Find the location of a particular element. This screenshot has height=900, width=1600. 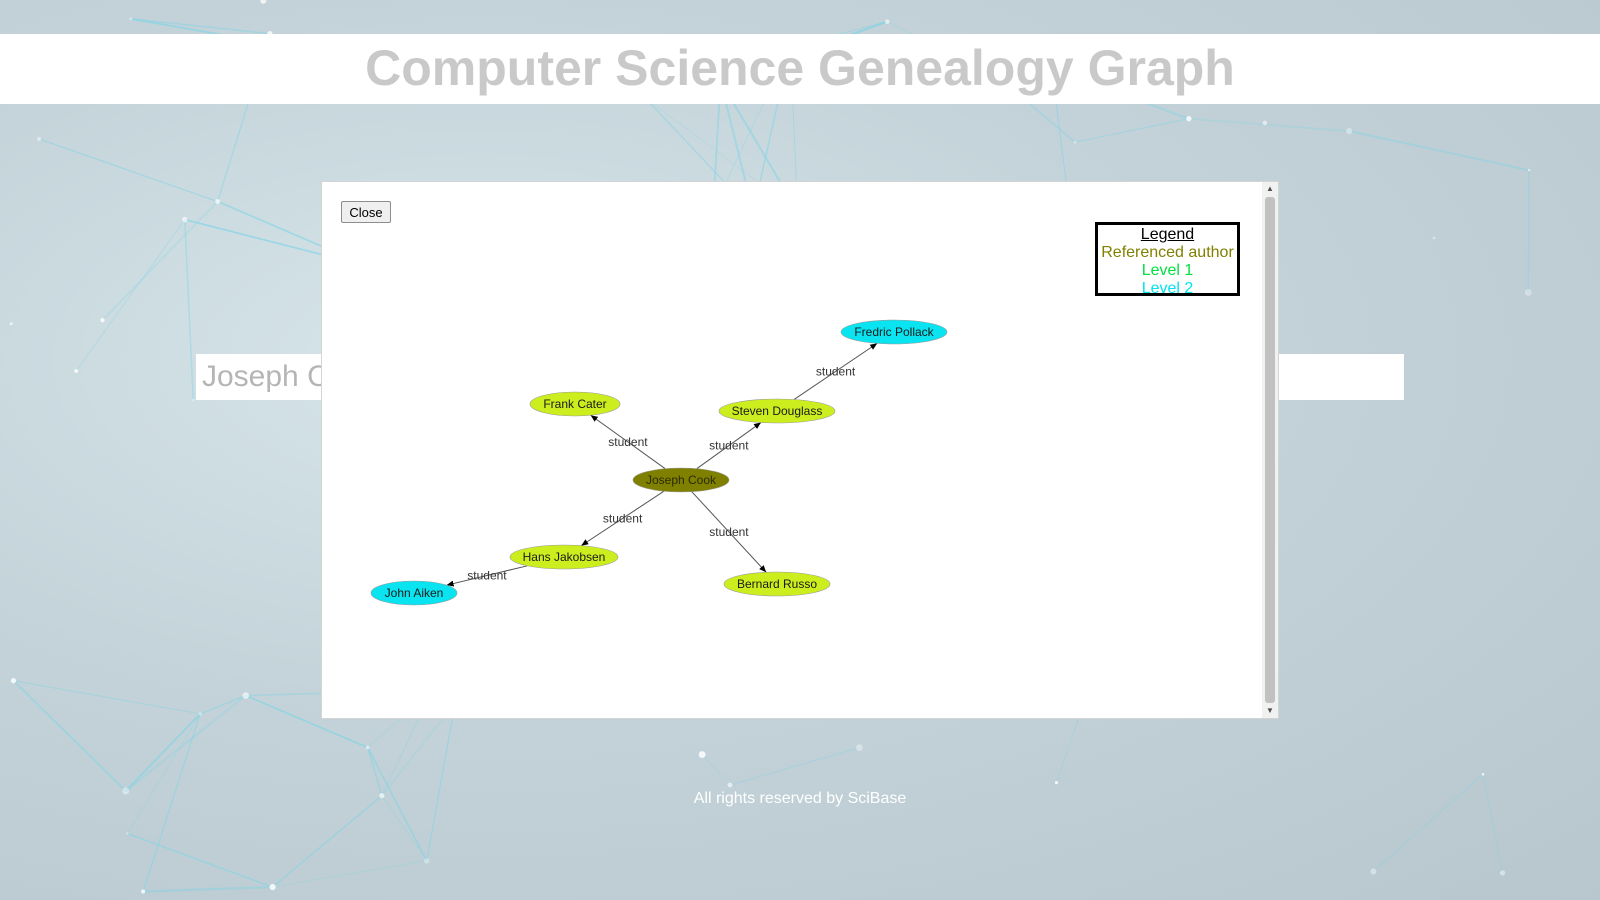

graph-node-label: Hans Jakobsen is located at coordinates (564, 557).